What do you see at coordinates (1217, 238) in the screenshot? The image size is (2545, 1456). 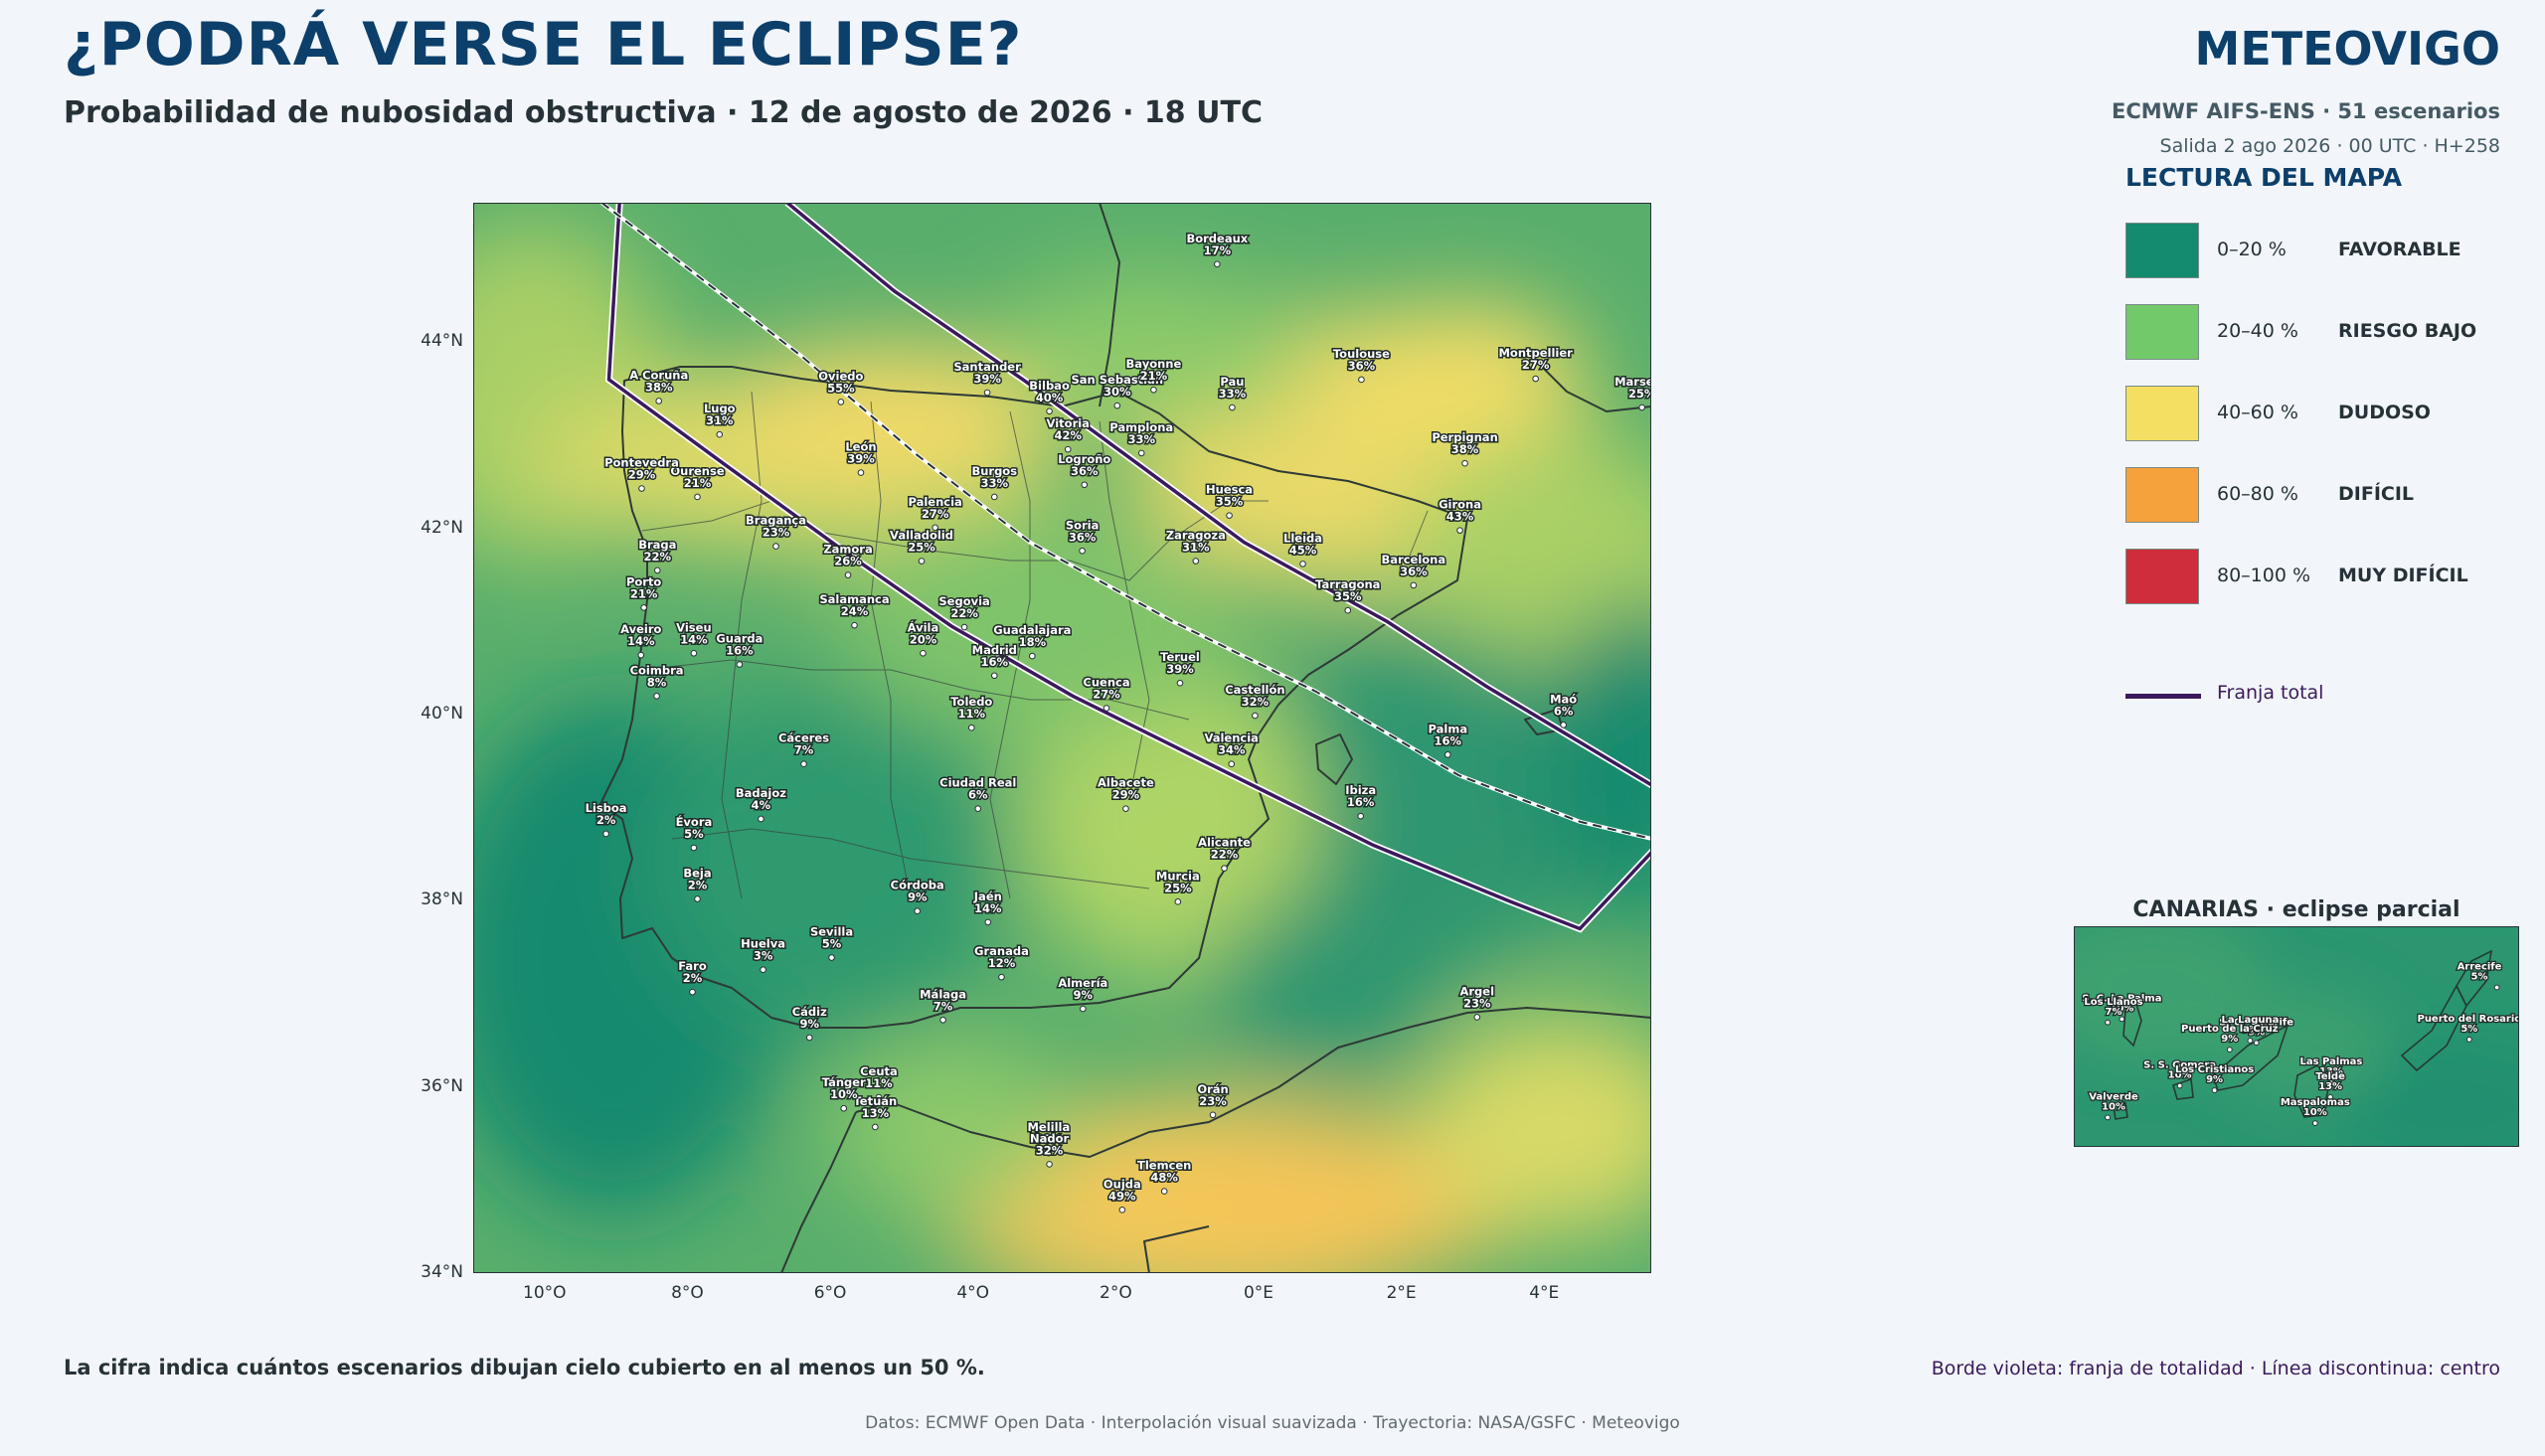 I see `city-name: Bordeaux` at bounding box center [1217, 238].